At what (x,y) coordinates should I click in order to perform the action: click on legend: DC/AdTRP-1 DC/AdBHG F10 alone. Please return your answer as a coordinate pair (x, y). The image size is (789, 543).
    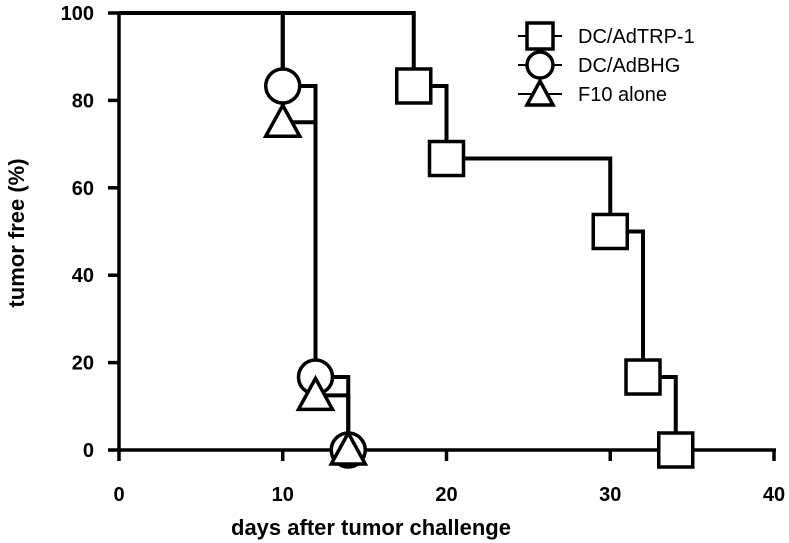
    Looking at the image, I should click on (606, 64).